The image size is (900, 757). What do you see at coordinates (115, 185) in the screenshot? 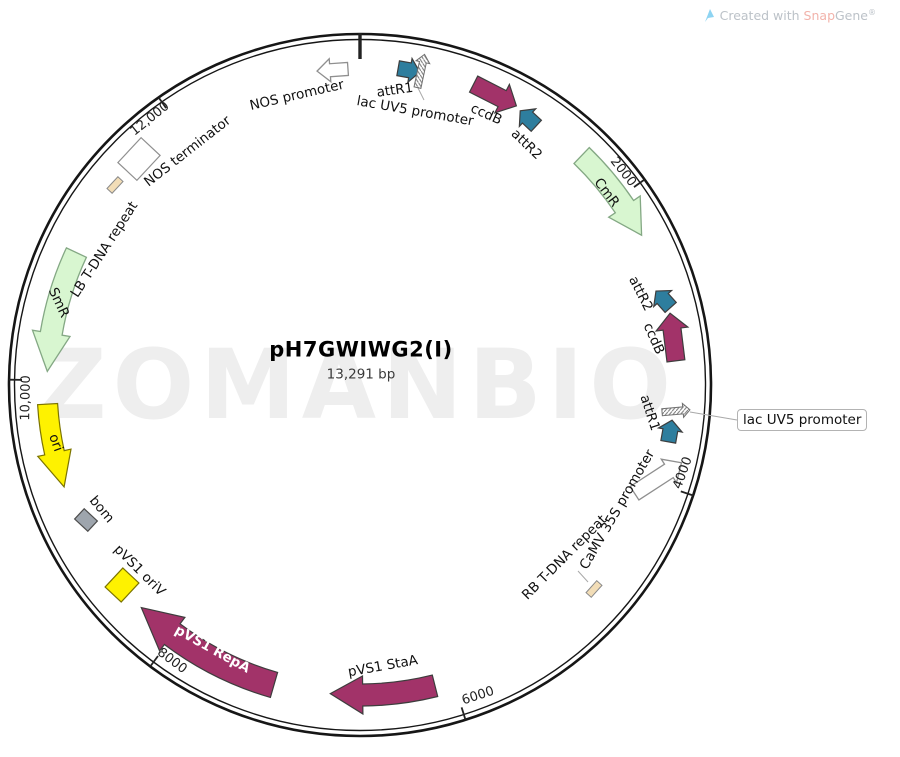
I see `feature-box-lb-tdna` at bounding box center [115, 185].